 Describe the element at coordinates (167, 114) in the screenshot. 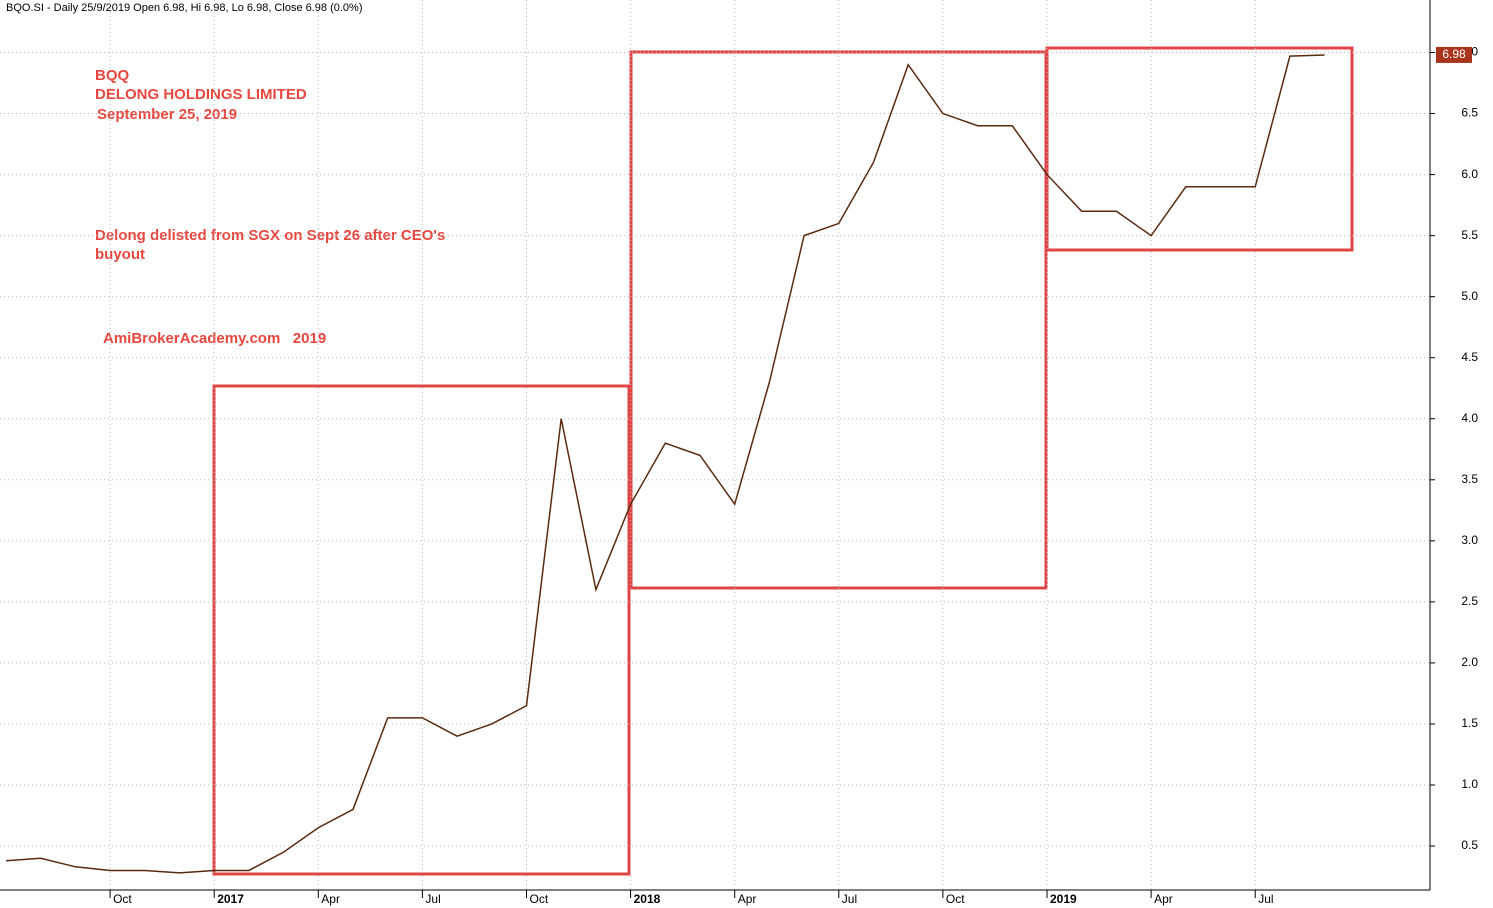

I see `annotation: September 25, 2019` at that location.